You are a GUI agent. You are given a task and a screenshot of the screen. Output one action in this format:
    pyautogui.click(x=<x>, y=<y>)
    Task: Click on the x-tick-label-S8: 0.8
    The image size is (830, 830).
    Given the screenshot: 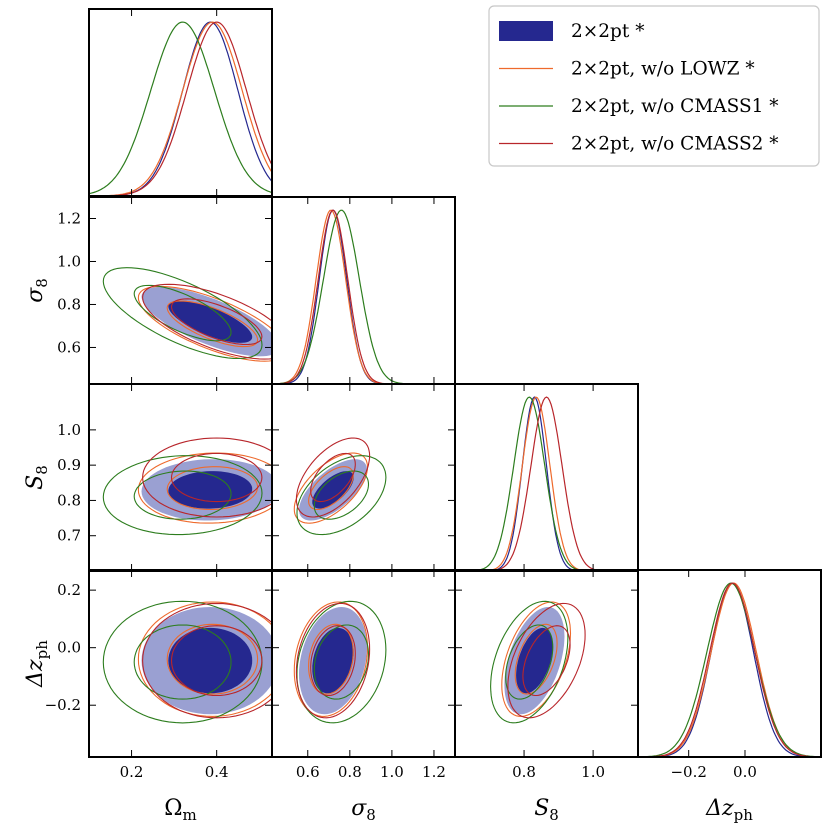 What is the action you would take?
    pyautogui.click(x=524, y=772)
    